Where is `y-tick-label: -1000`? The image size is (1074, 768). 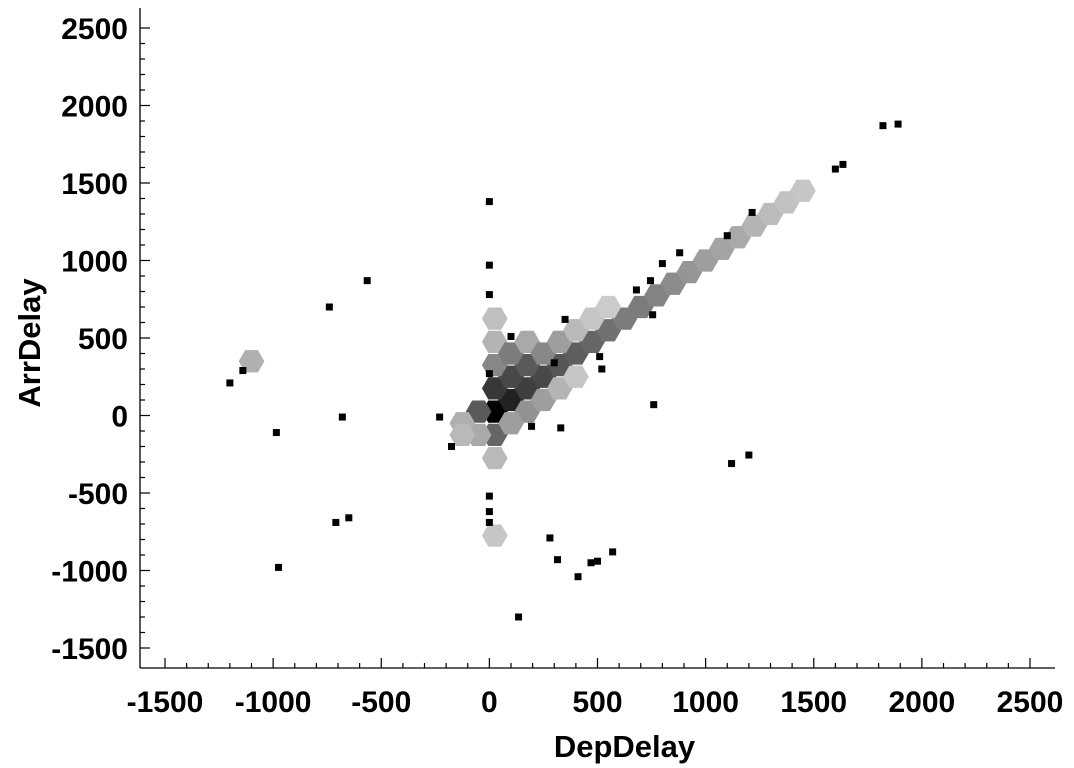 y-tick-label: -1000 is located at coordinates (89, 572).